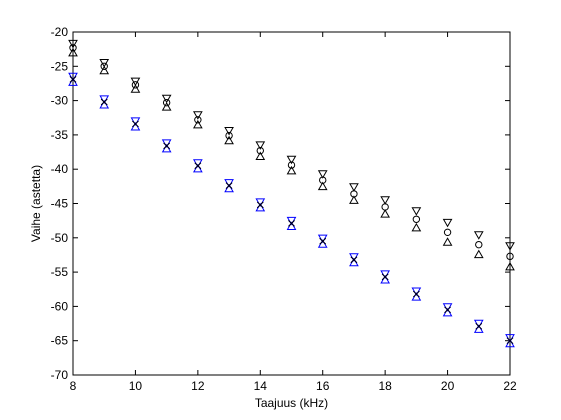  What do you see at coordinates (60, 101) in the screenshot?
I see `y-tick-label: -30` at bounding box center [60, 101].